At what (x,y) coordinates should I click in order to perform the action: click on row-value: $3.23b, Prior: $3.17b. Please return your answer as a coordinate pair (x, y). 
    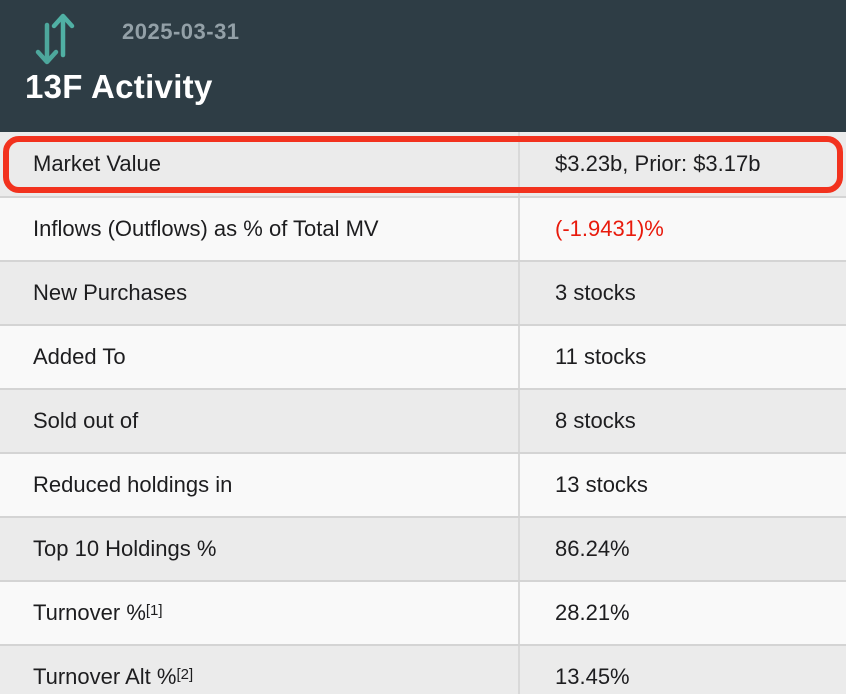
    Looking at the image, I should click on (658, 163).